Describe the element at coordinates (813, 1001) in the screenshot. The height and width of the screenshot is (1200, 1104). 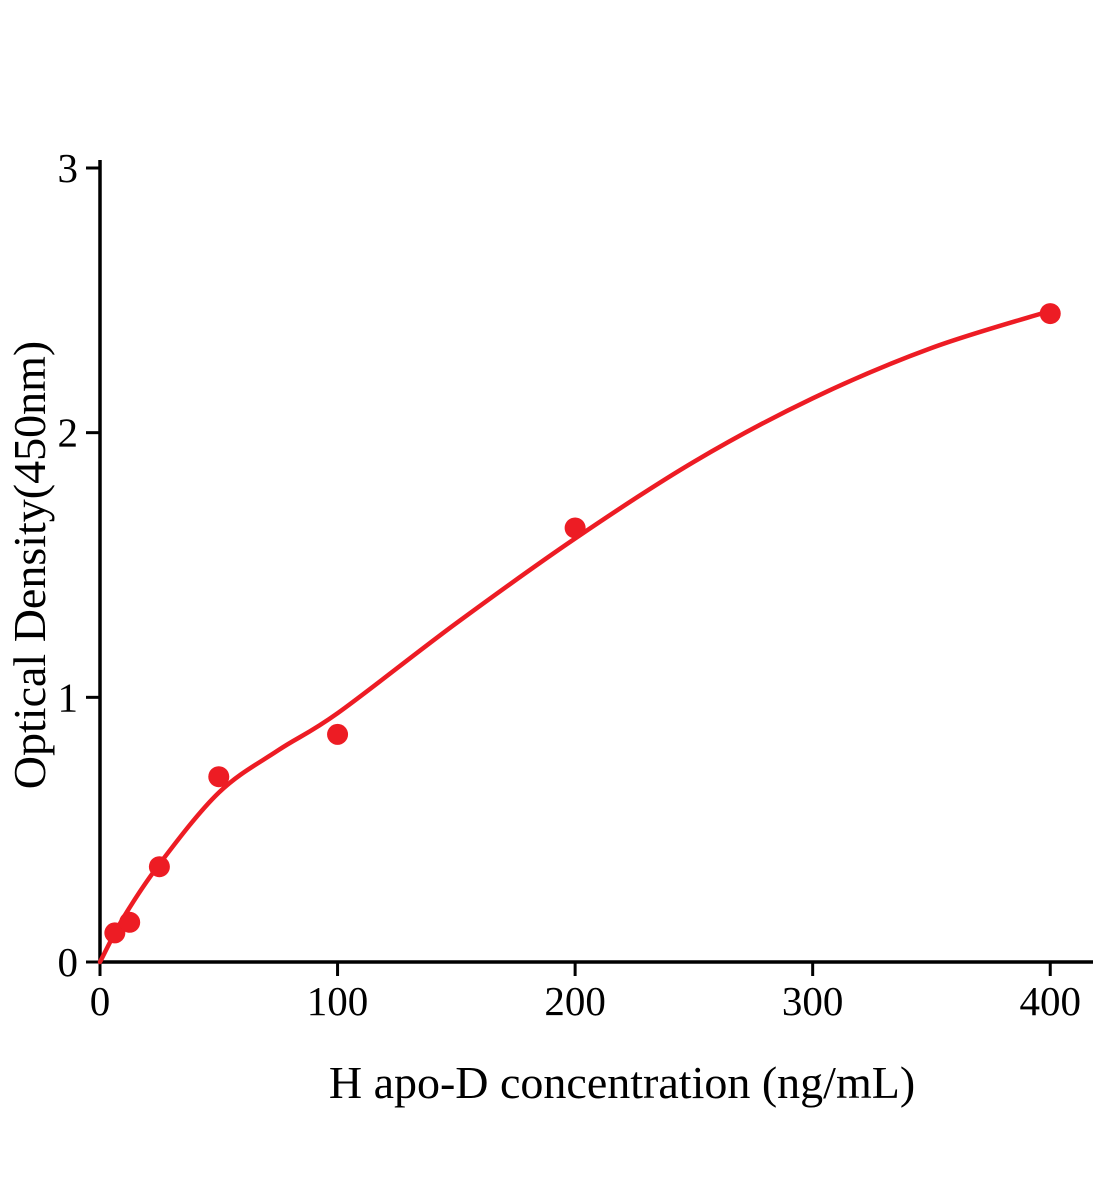
I see `x-tick-label: 300` at that location.